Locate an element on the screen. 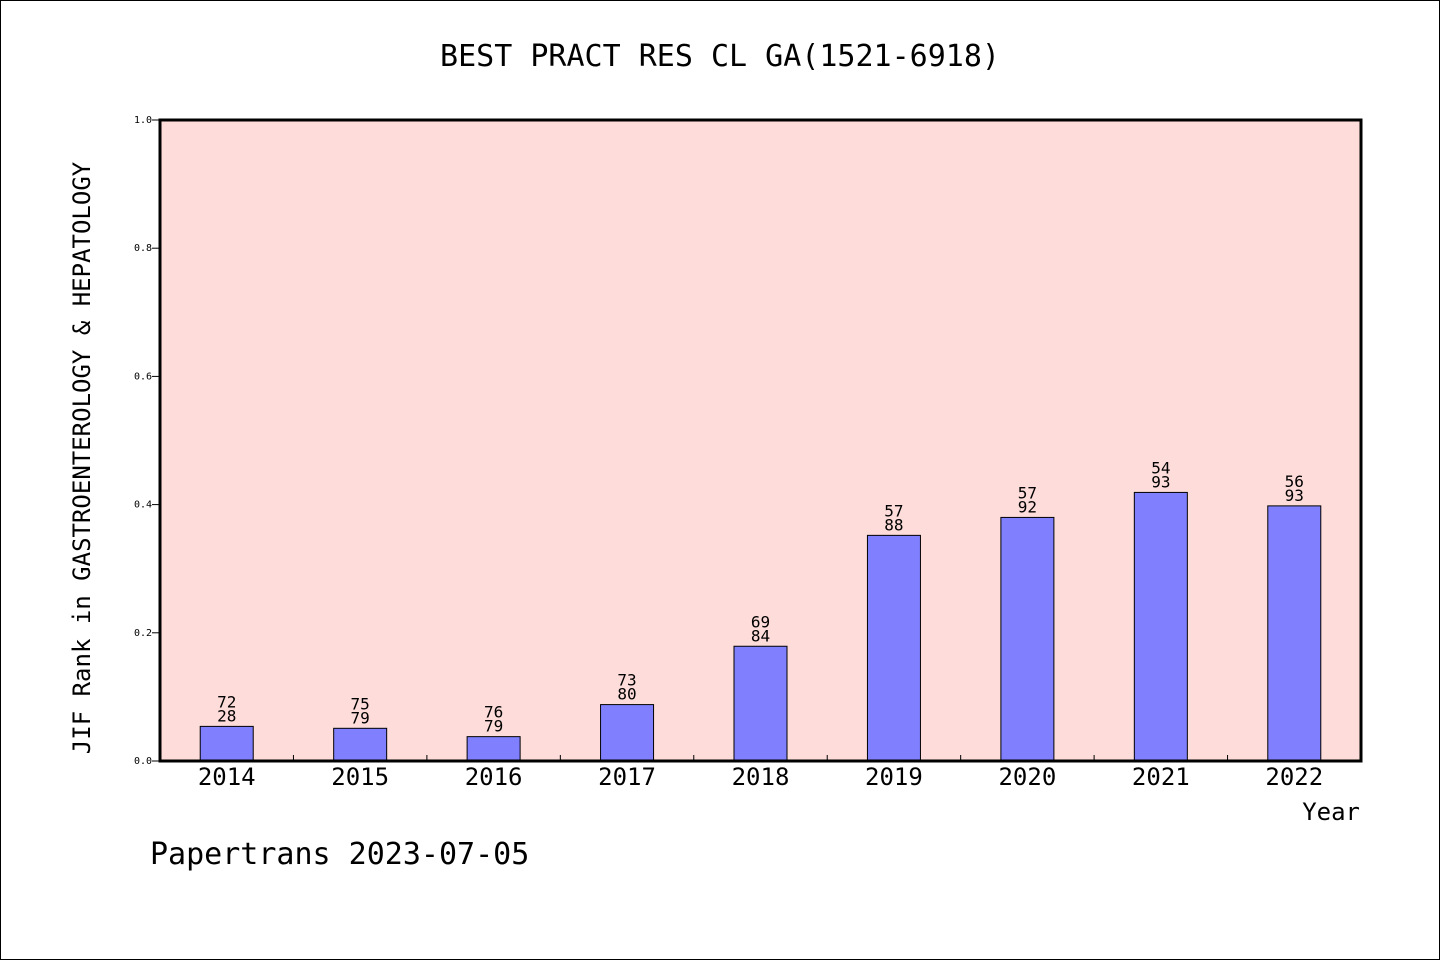 This screenshot has height=960, width=1440. bar-2022 is located at coordinates (1294, 633).